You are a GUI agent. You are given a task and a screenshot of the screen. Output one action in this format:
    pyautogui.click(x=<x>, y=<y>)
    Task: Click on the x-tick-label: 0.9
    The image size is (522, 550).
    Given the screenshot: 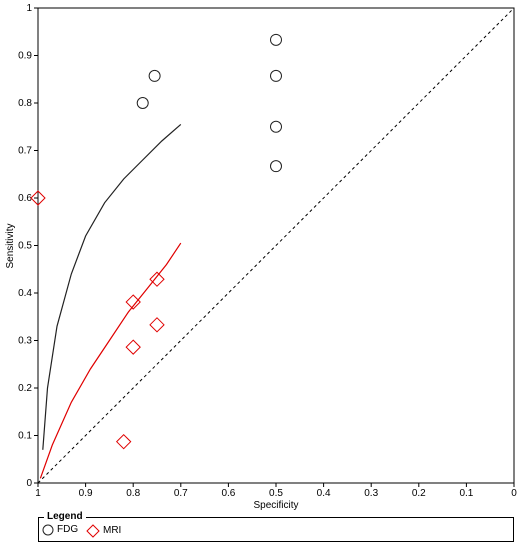 What is the action you would take?
    pyautogui.click(x=86, y=493)
    